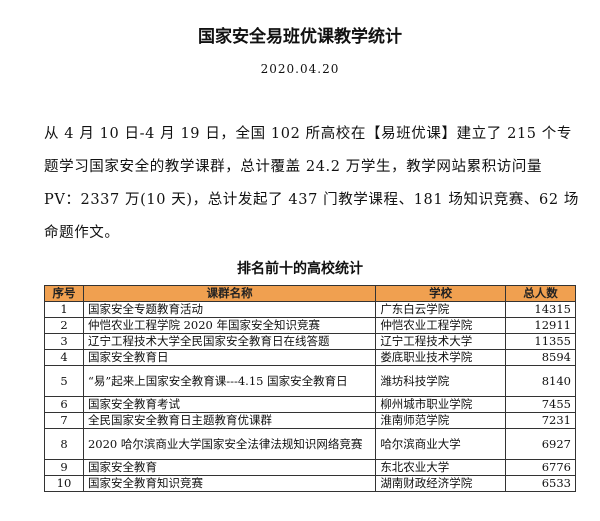 This screenshot has width=600, height=521. Describe the element at coordinates (540, 444) in the screenshot. I see `total-count: 6927` at that location.